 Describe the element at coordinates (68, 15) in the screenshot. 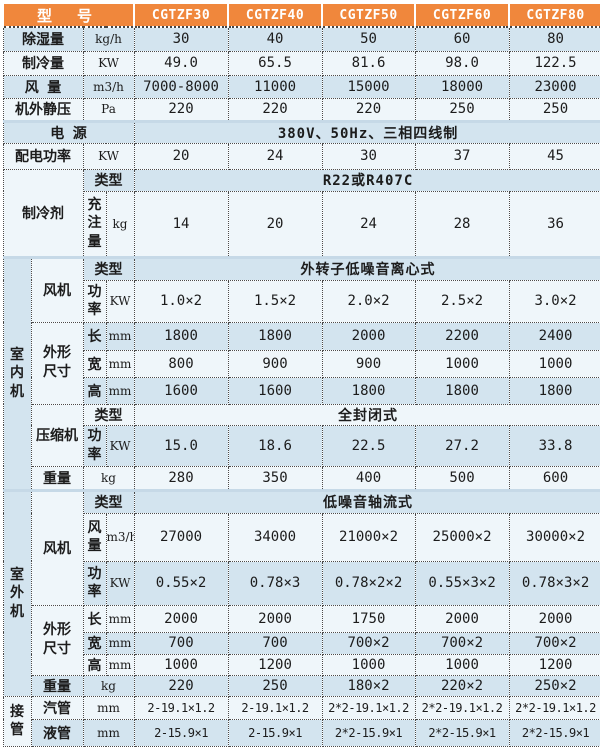

I see `model-header-cell: 型 号` at that location.